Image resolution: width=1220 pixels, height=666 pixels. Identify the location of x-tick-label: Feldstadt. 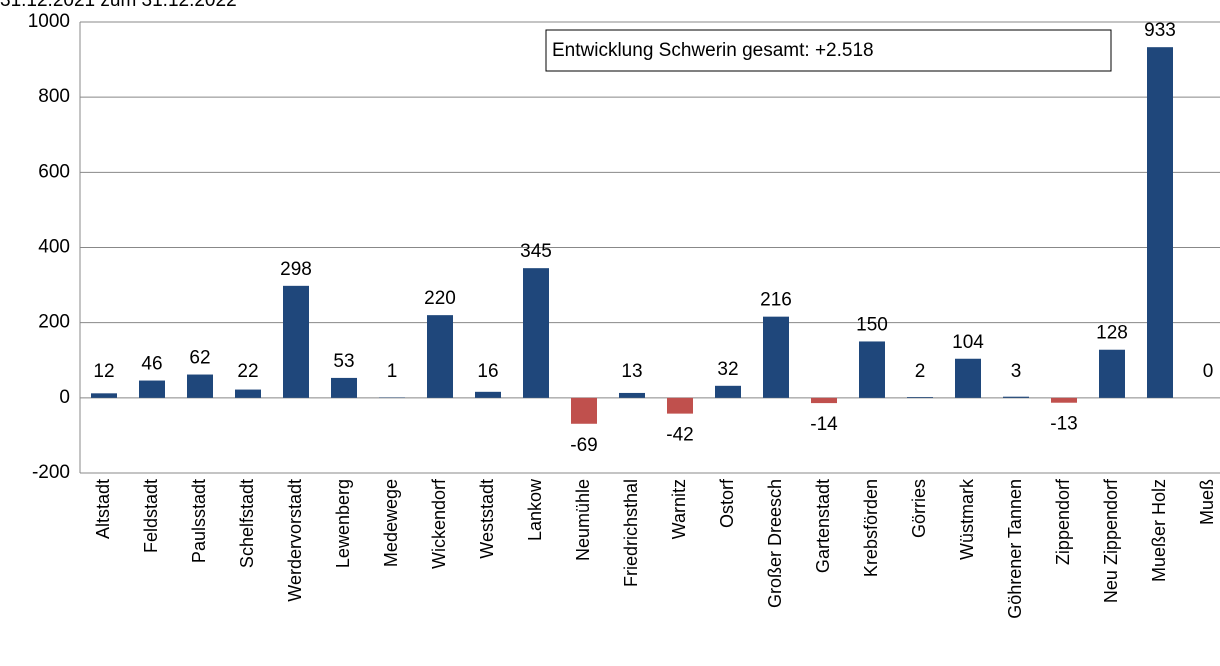
(151, 516).